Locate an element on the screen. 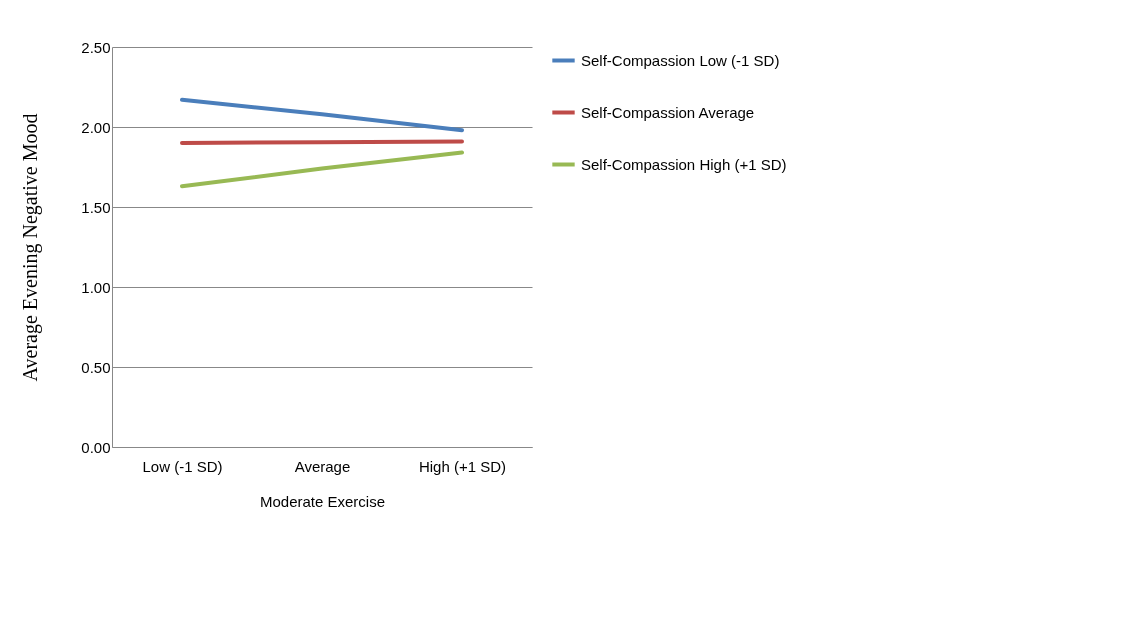 The image size is (1136, 635). y-tick-label: 2.50 is located at coordinates (96, 47).